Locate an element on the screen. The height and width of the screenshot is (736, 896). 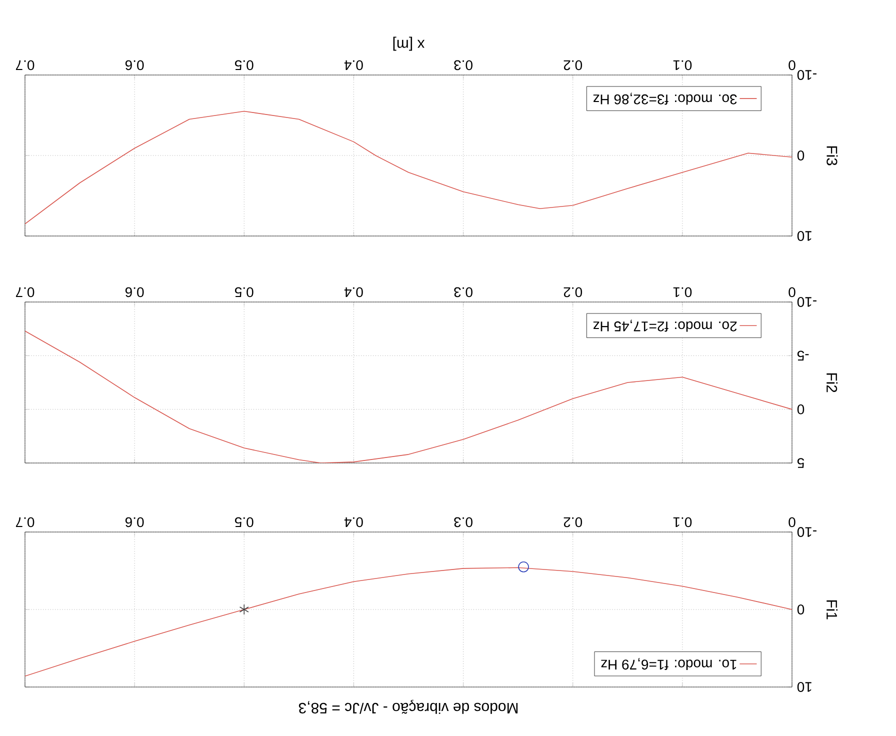
x-axis-title: x [m] is located at coordinates (409, 43).